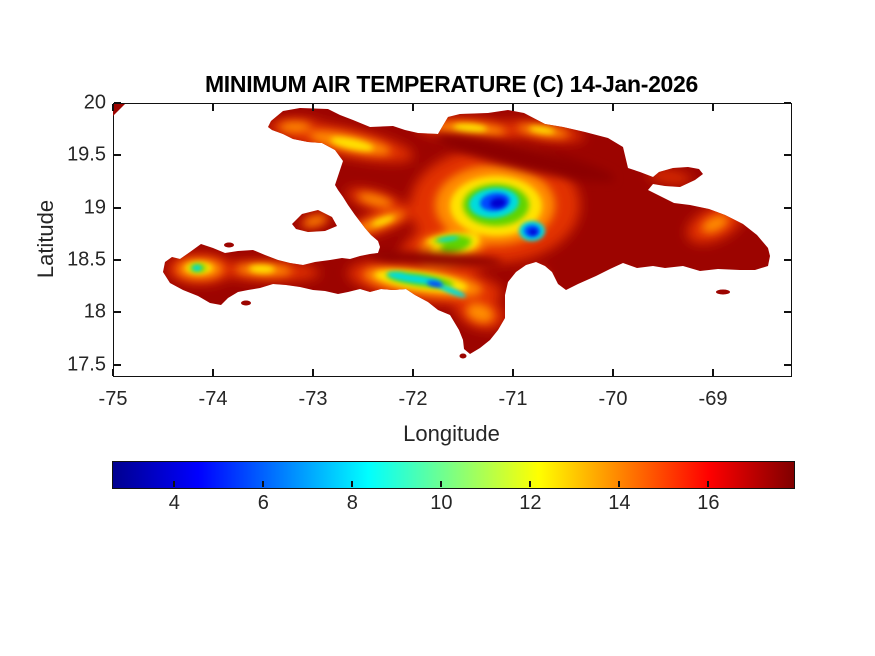 The image size is (875, 656). Describe the element at coordinates (453, 475) in the screenshot. I see `colorbar` at that location.